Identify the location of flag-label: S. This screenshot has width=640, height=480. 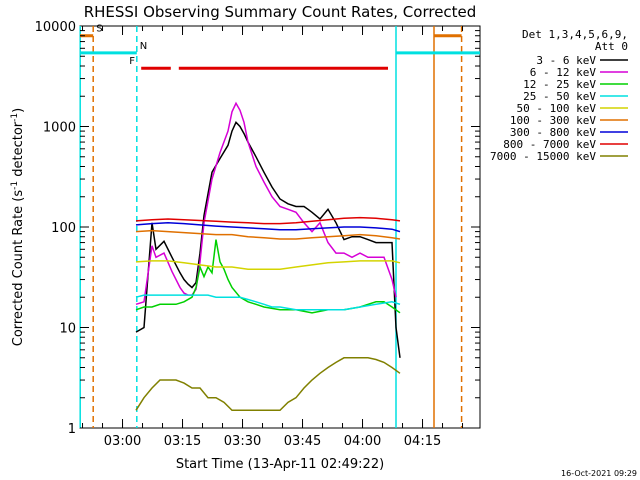
(99, 29).